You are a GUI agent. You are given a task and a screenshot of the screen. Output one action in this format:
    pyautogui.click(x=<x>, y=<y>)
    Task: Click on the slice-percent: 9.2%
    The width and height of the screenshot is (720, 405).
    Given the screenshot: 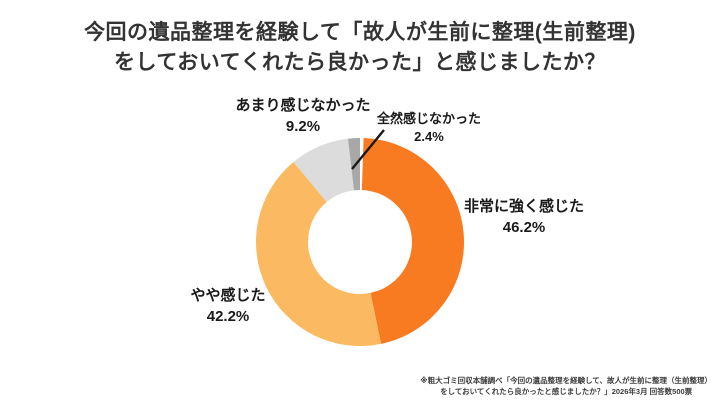 What is the action you would take?
    pyautogui.click(x=303, y=126)
    